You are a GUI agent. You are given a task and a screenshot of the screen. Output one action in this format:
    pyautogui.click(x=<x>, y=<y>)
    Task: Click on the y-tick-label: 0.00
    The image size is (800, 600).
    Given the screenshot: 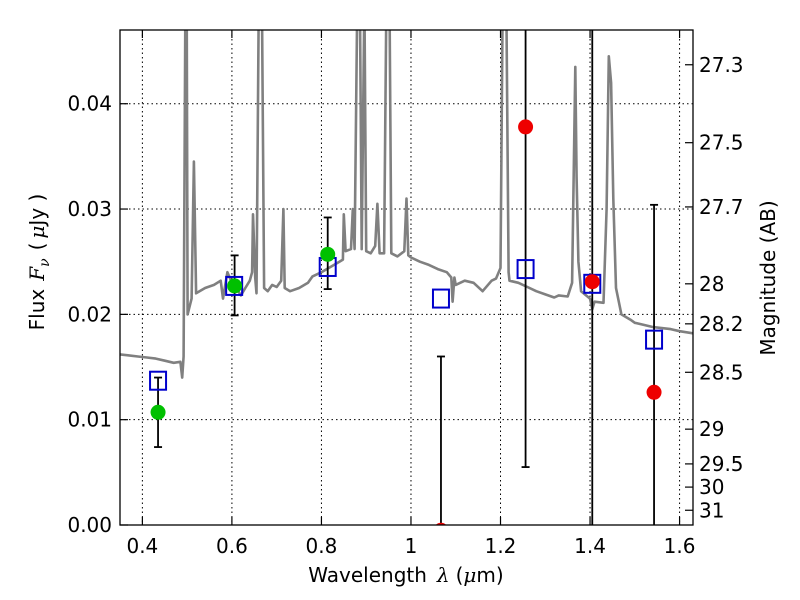 What is the action you would take?
    pyautogui.click(x=89, y=525)
    